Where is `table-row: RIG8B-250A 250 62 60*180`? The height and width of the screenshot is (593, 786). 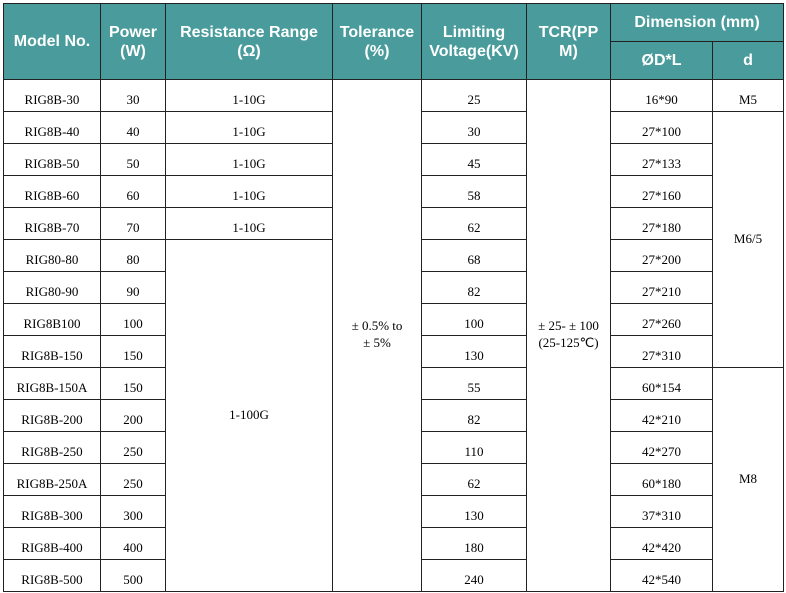 table-row: RIG8B-250A 250 62 60*180 is located at coordinates (393, 479).